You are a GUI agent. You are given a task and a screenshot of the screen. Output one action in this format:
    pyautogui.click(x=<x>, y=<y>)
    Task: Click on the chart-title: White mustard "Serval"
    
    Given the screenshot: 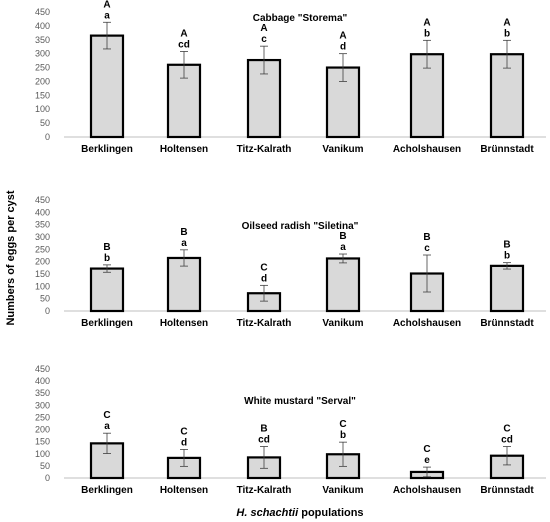 What is the action you would take?
    pyautogui.click(x=300, y=401)
    